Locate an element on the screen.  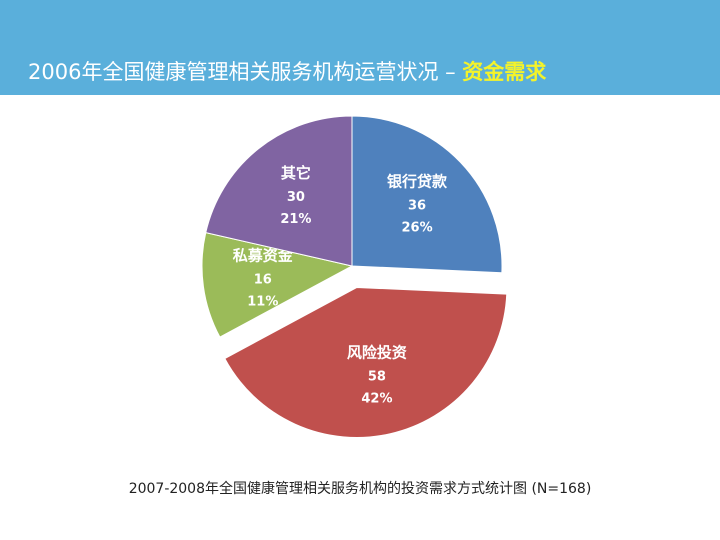
pie-slice-venture-capital is located at coordinates (366, 362).